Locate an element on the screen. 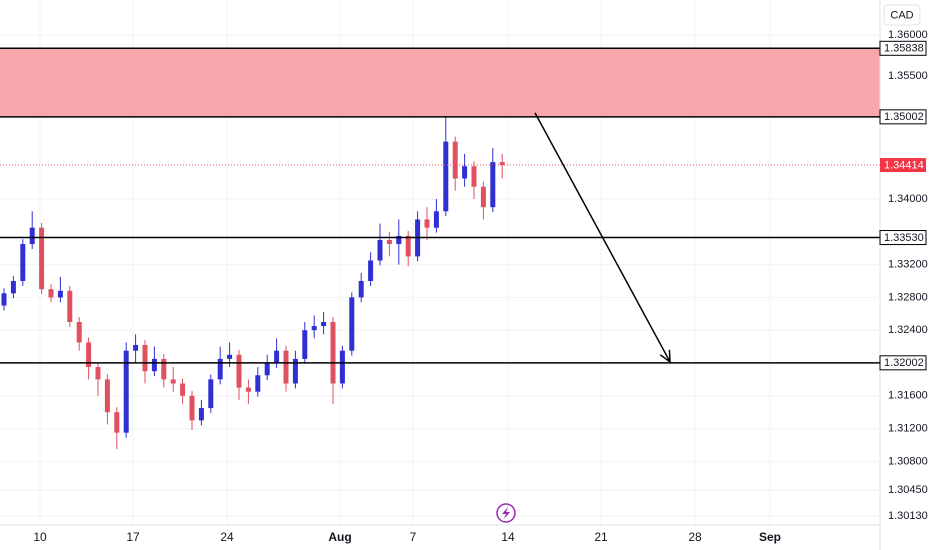  level-label: 1.33530 is located at coordinates (904, 238).